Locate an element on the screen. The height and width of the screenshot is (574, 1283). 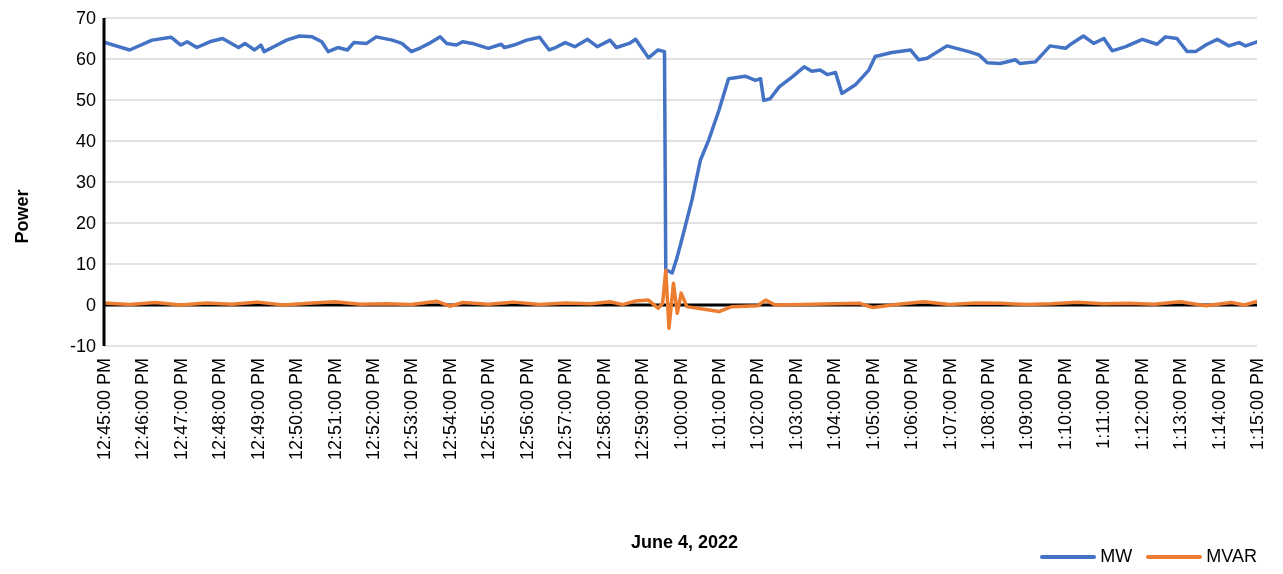
x-tick-label: 1:07:00 PM is located at coordinates (949, 404).